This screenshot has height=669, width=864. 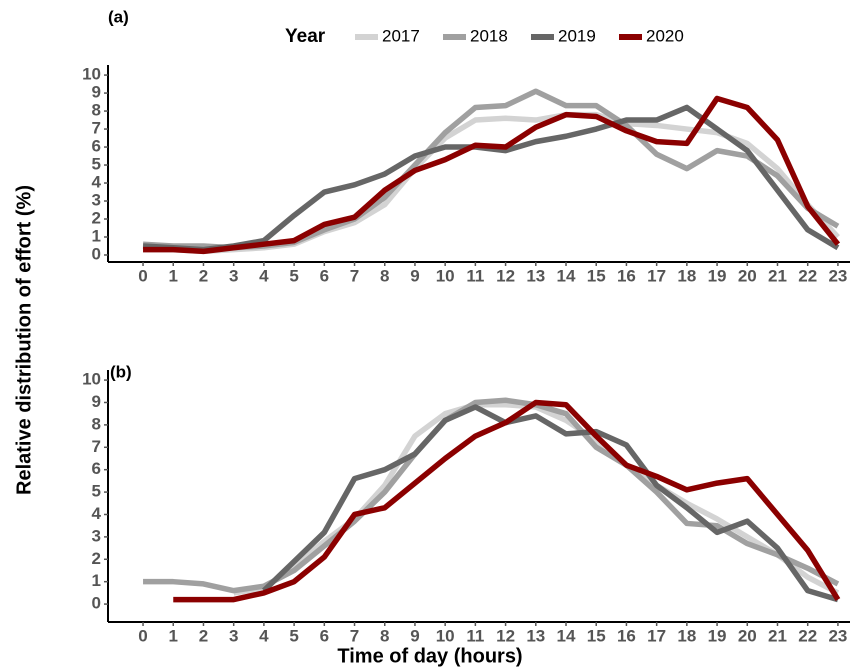 What do you see at coordinates (489, 35) in the screenshot?
I see `legend-label: 2018` at bounding box center [489, 35].